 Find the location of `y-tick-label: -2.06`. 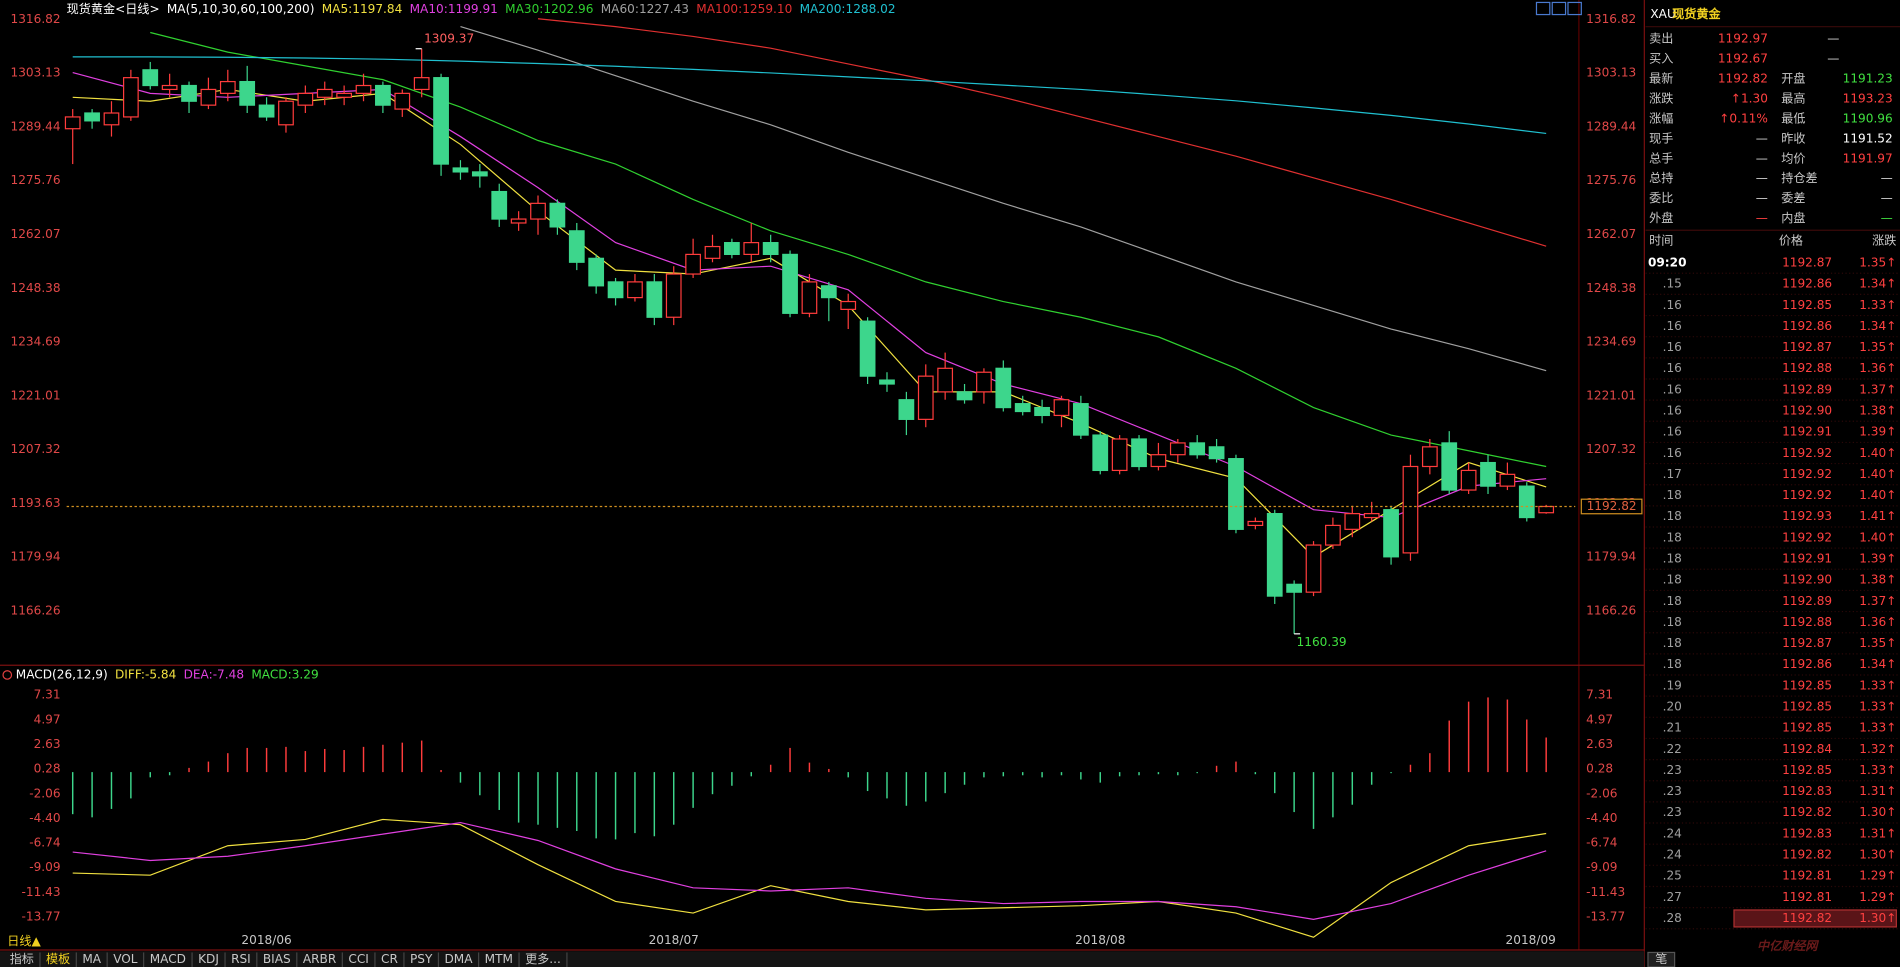

y-tick-label: -2.06 is located at coordinates (44, 793).